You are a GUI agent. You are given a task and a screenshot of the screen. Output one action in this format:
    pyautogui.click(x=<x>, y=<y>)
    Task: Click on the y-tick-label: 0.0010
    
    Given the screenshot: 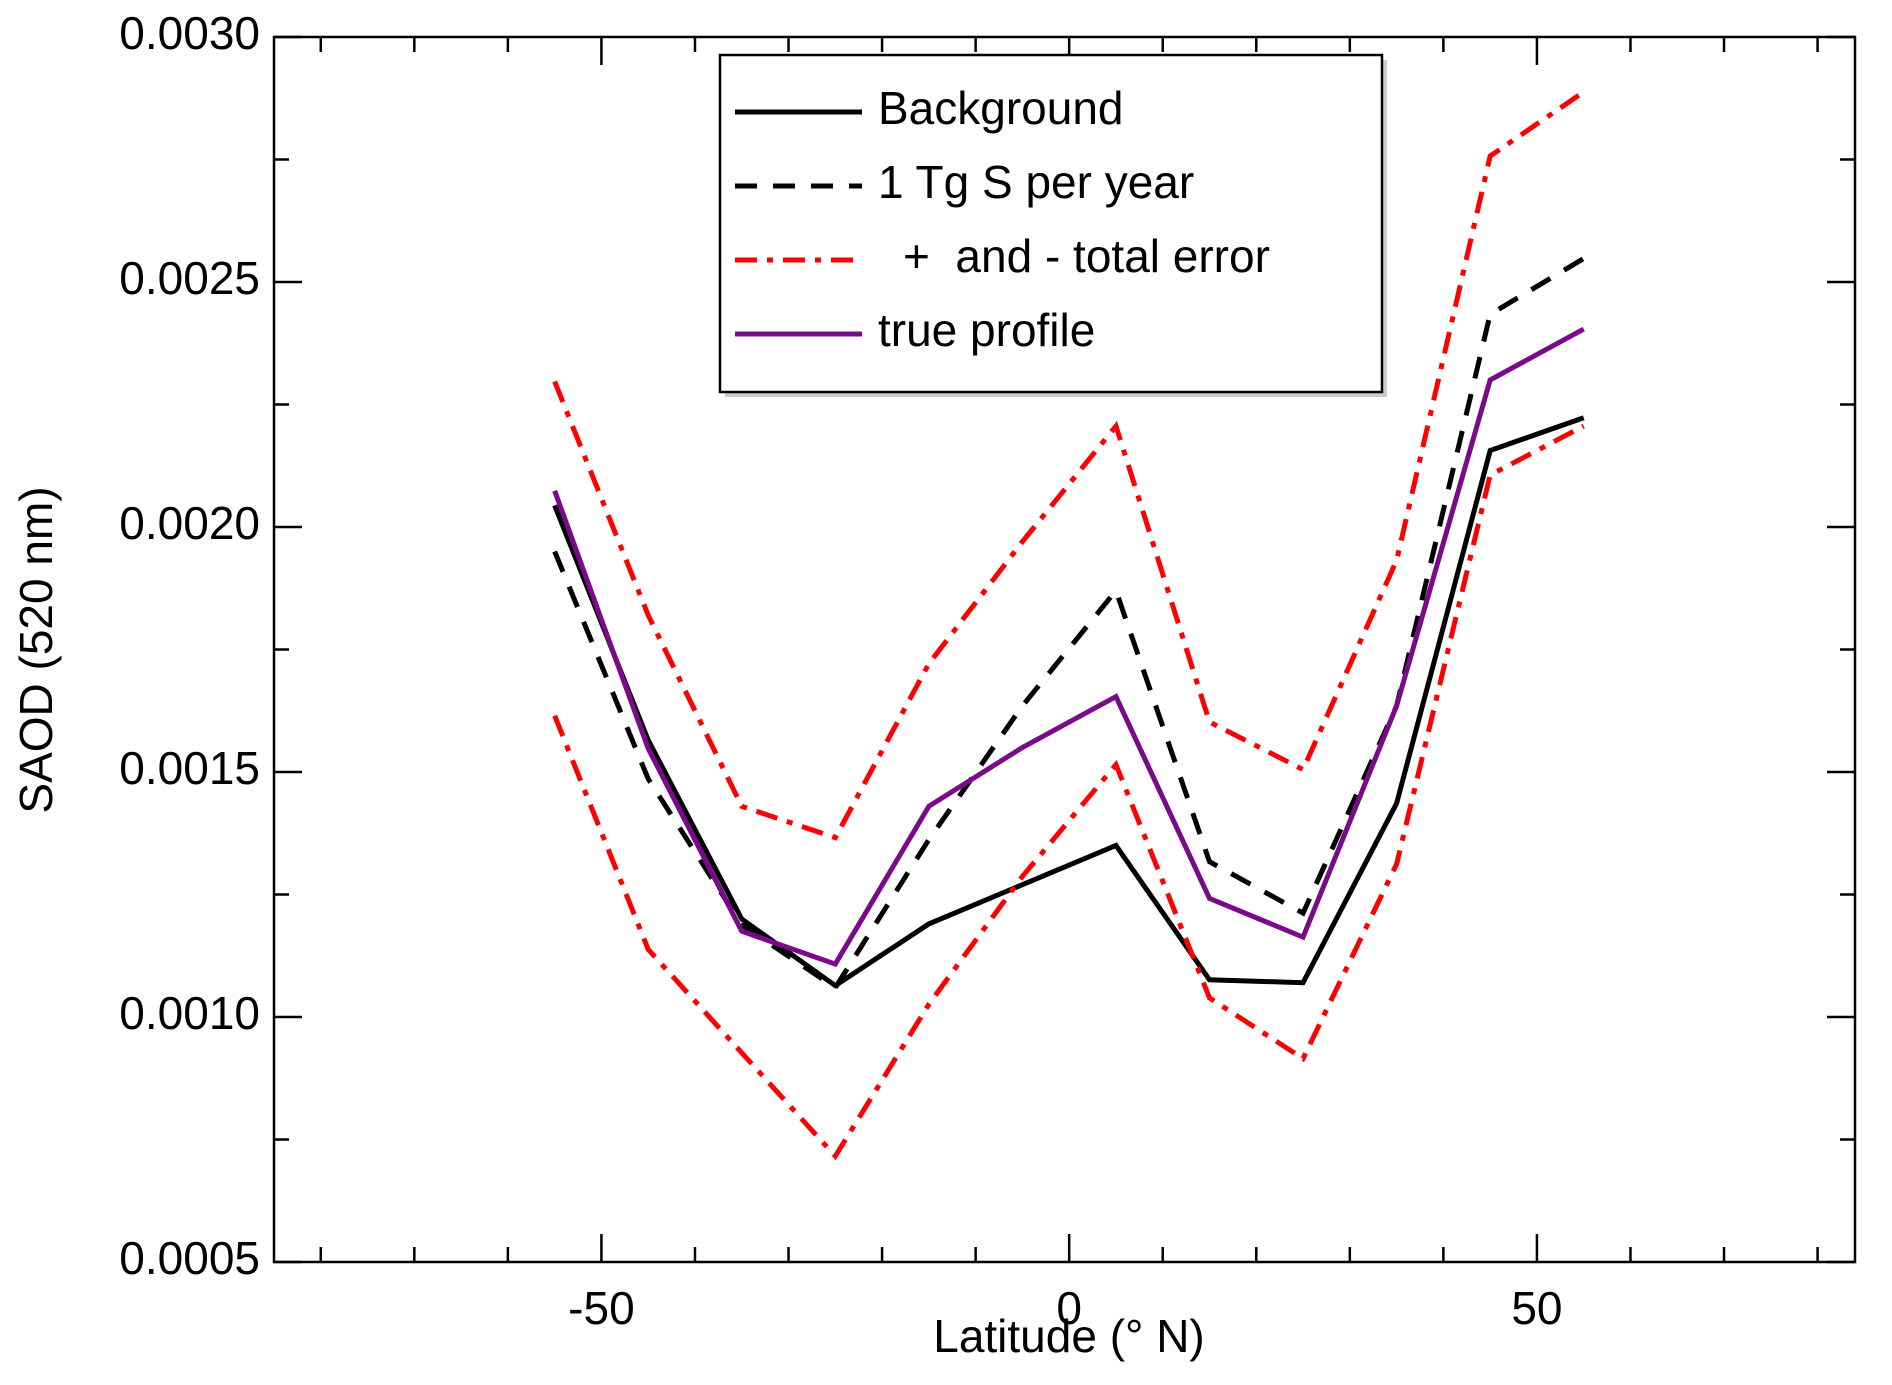 What is the action you would take?
    pyautogui.click(x=189, y=1013)
    